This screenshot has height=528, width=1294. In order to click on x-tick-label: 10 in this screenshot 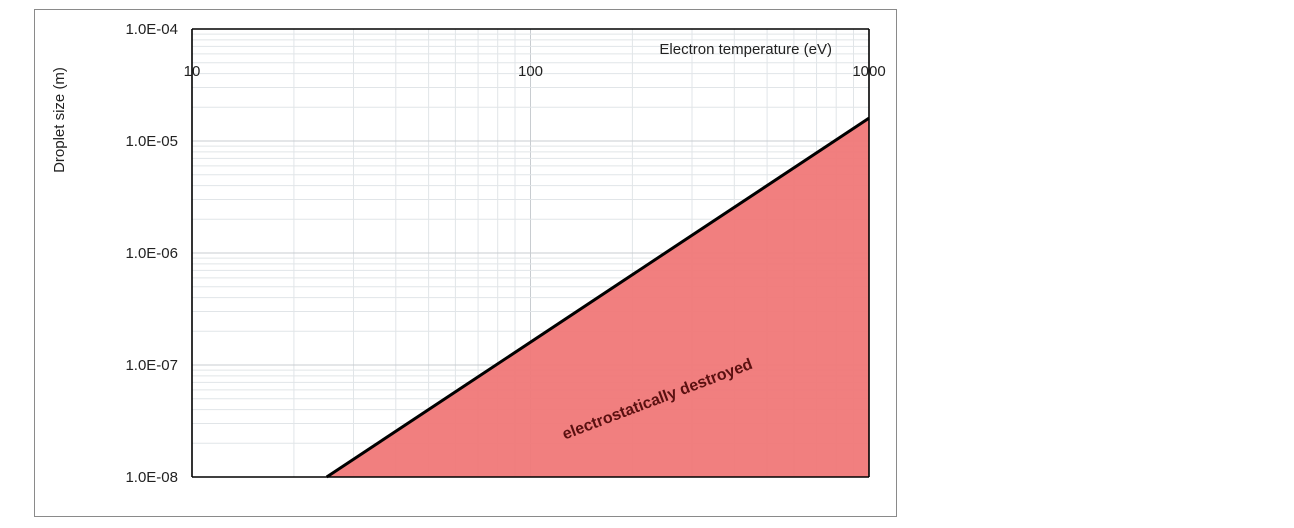, I will do `click(192, 71)`.